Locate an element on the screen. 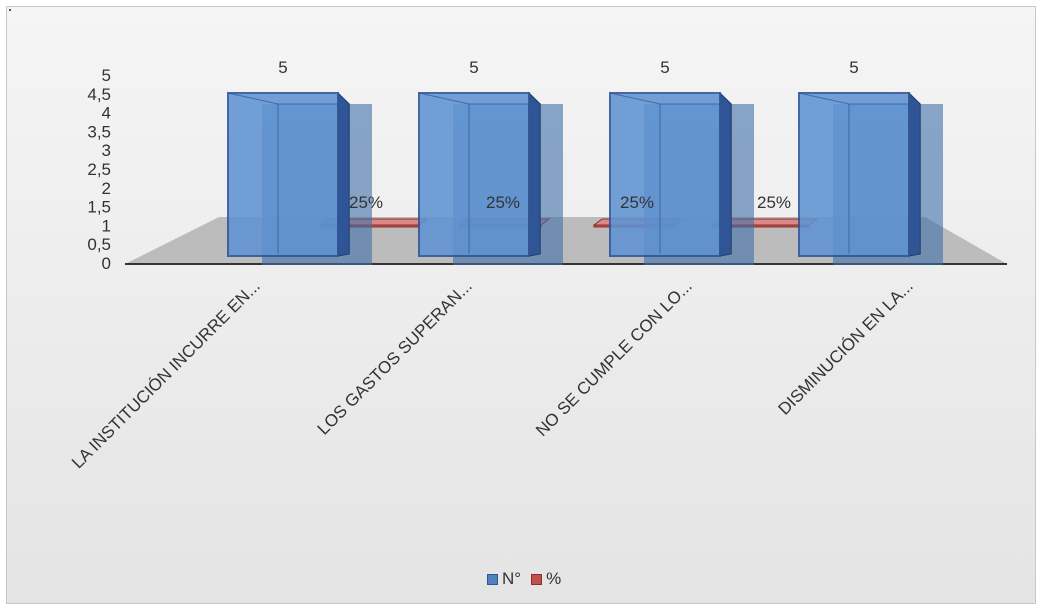  legend-swatch-n is located at coordinates (492, 579).